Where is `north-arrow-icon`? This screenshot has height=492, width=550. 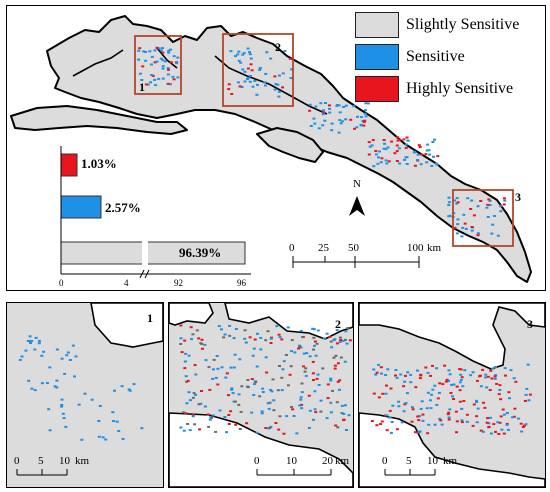
north-arrow-icon is located at coordinates (357, 206).